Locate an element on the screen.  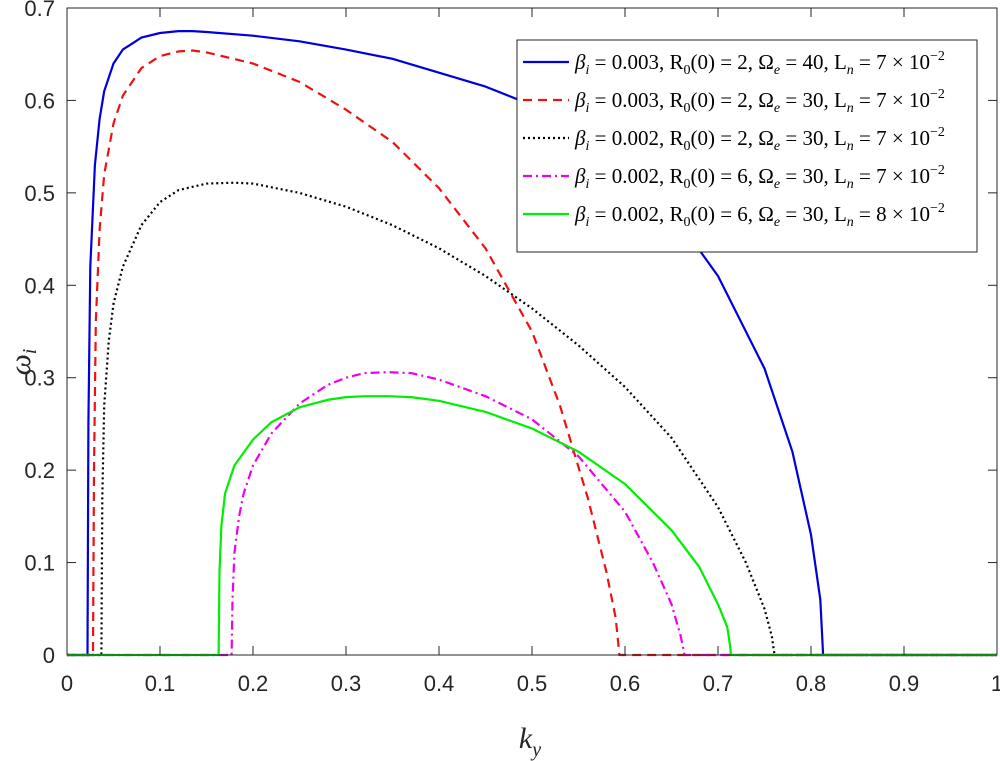
x-tick-label: 0.3 is located at coordinates (346, 683).